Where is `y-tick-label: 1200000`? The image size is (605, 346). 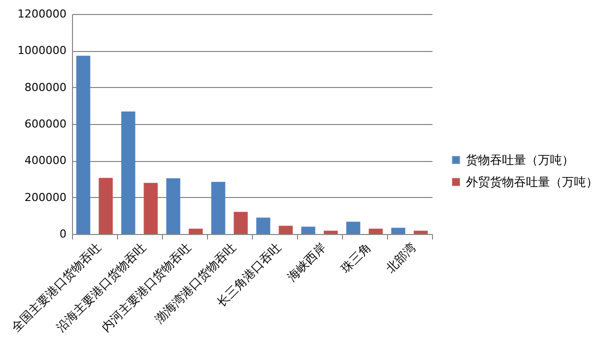 y-tick-label: 1200000 is located at coordinates (42, 14).